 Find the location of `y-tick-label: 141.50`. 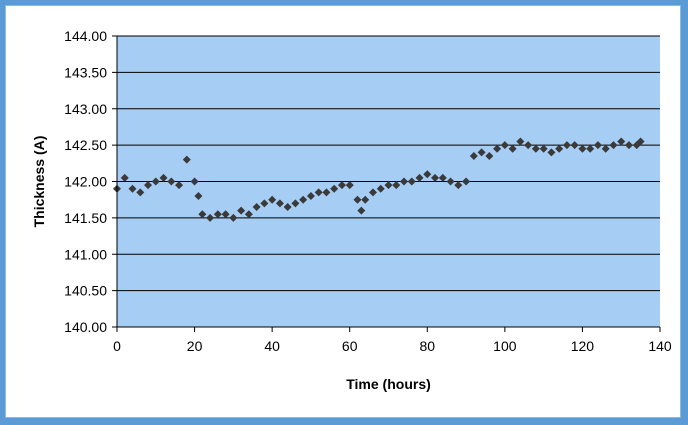

y-tick-label: 141.50 is located at coordinates (85, 218).